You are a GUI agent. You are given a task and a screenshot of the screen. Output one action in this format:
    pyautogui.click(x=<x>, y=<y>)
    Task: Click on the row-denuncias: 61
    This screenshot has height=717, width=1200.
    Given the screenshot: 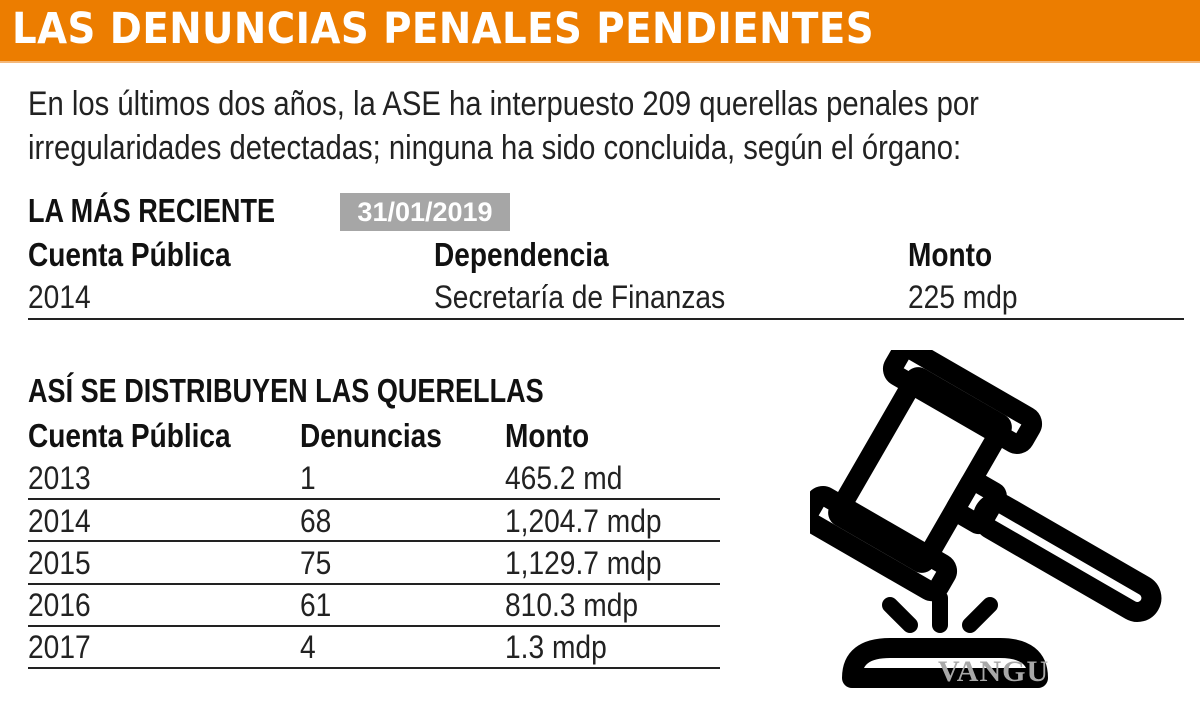 What is the action you would take?
    pyautogui.click(x=316, y=605)
    